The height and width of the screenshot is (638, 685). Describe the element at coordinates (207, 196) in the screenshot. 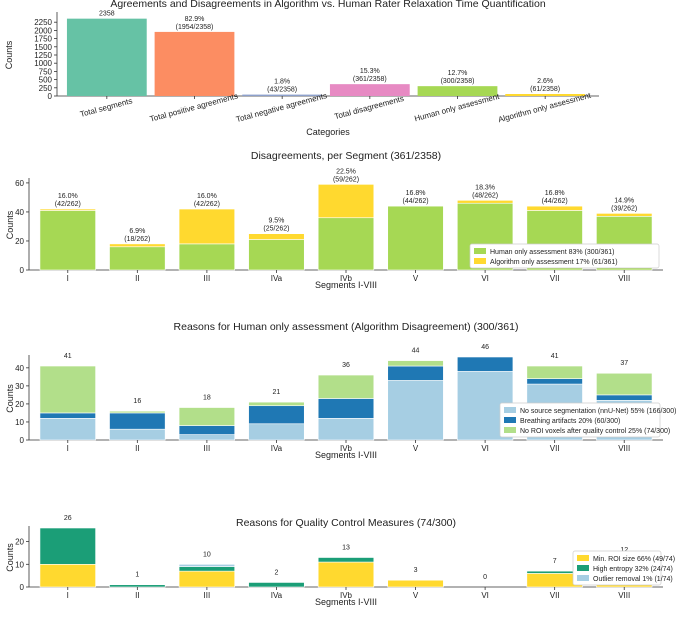

I see `data-label-percent: 16.0%` at that location.